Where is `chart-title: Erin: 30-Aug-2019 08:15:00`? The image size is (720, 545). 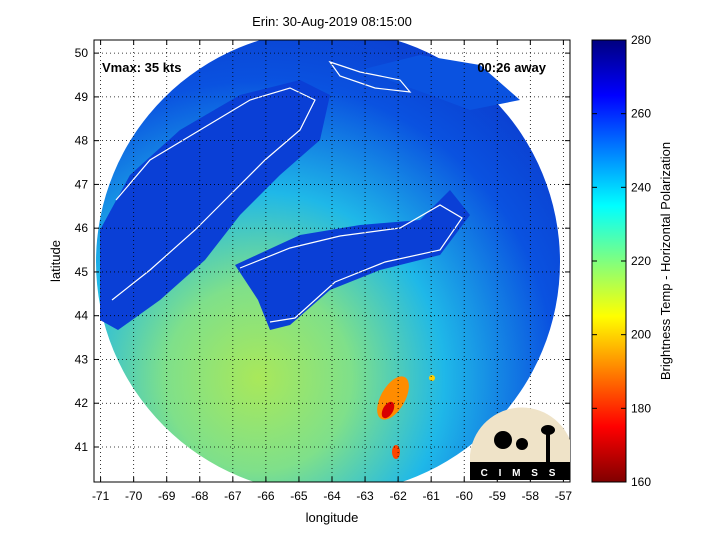
chart-title: Erin: 30-Aug-2019 08:15:00 is located at coordinates (332, 21).